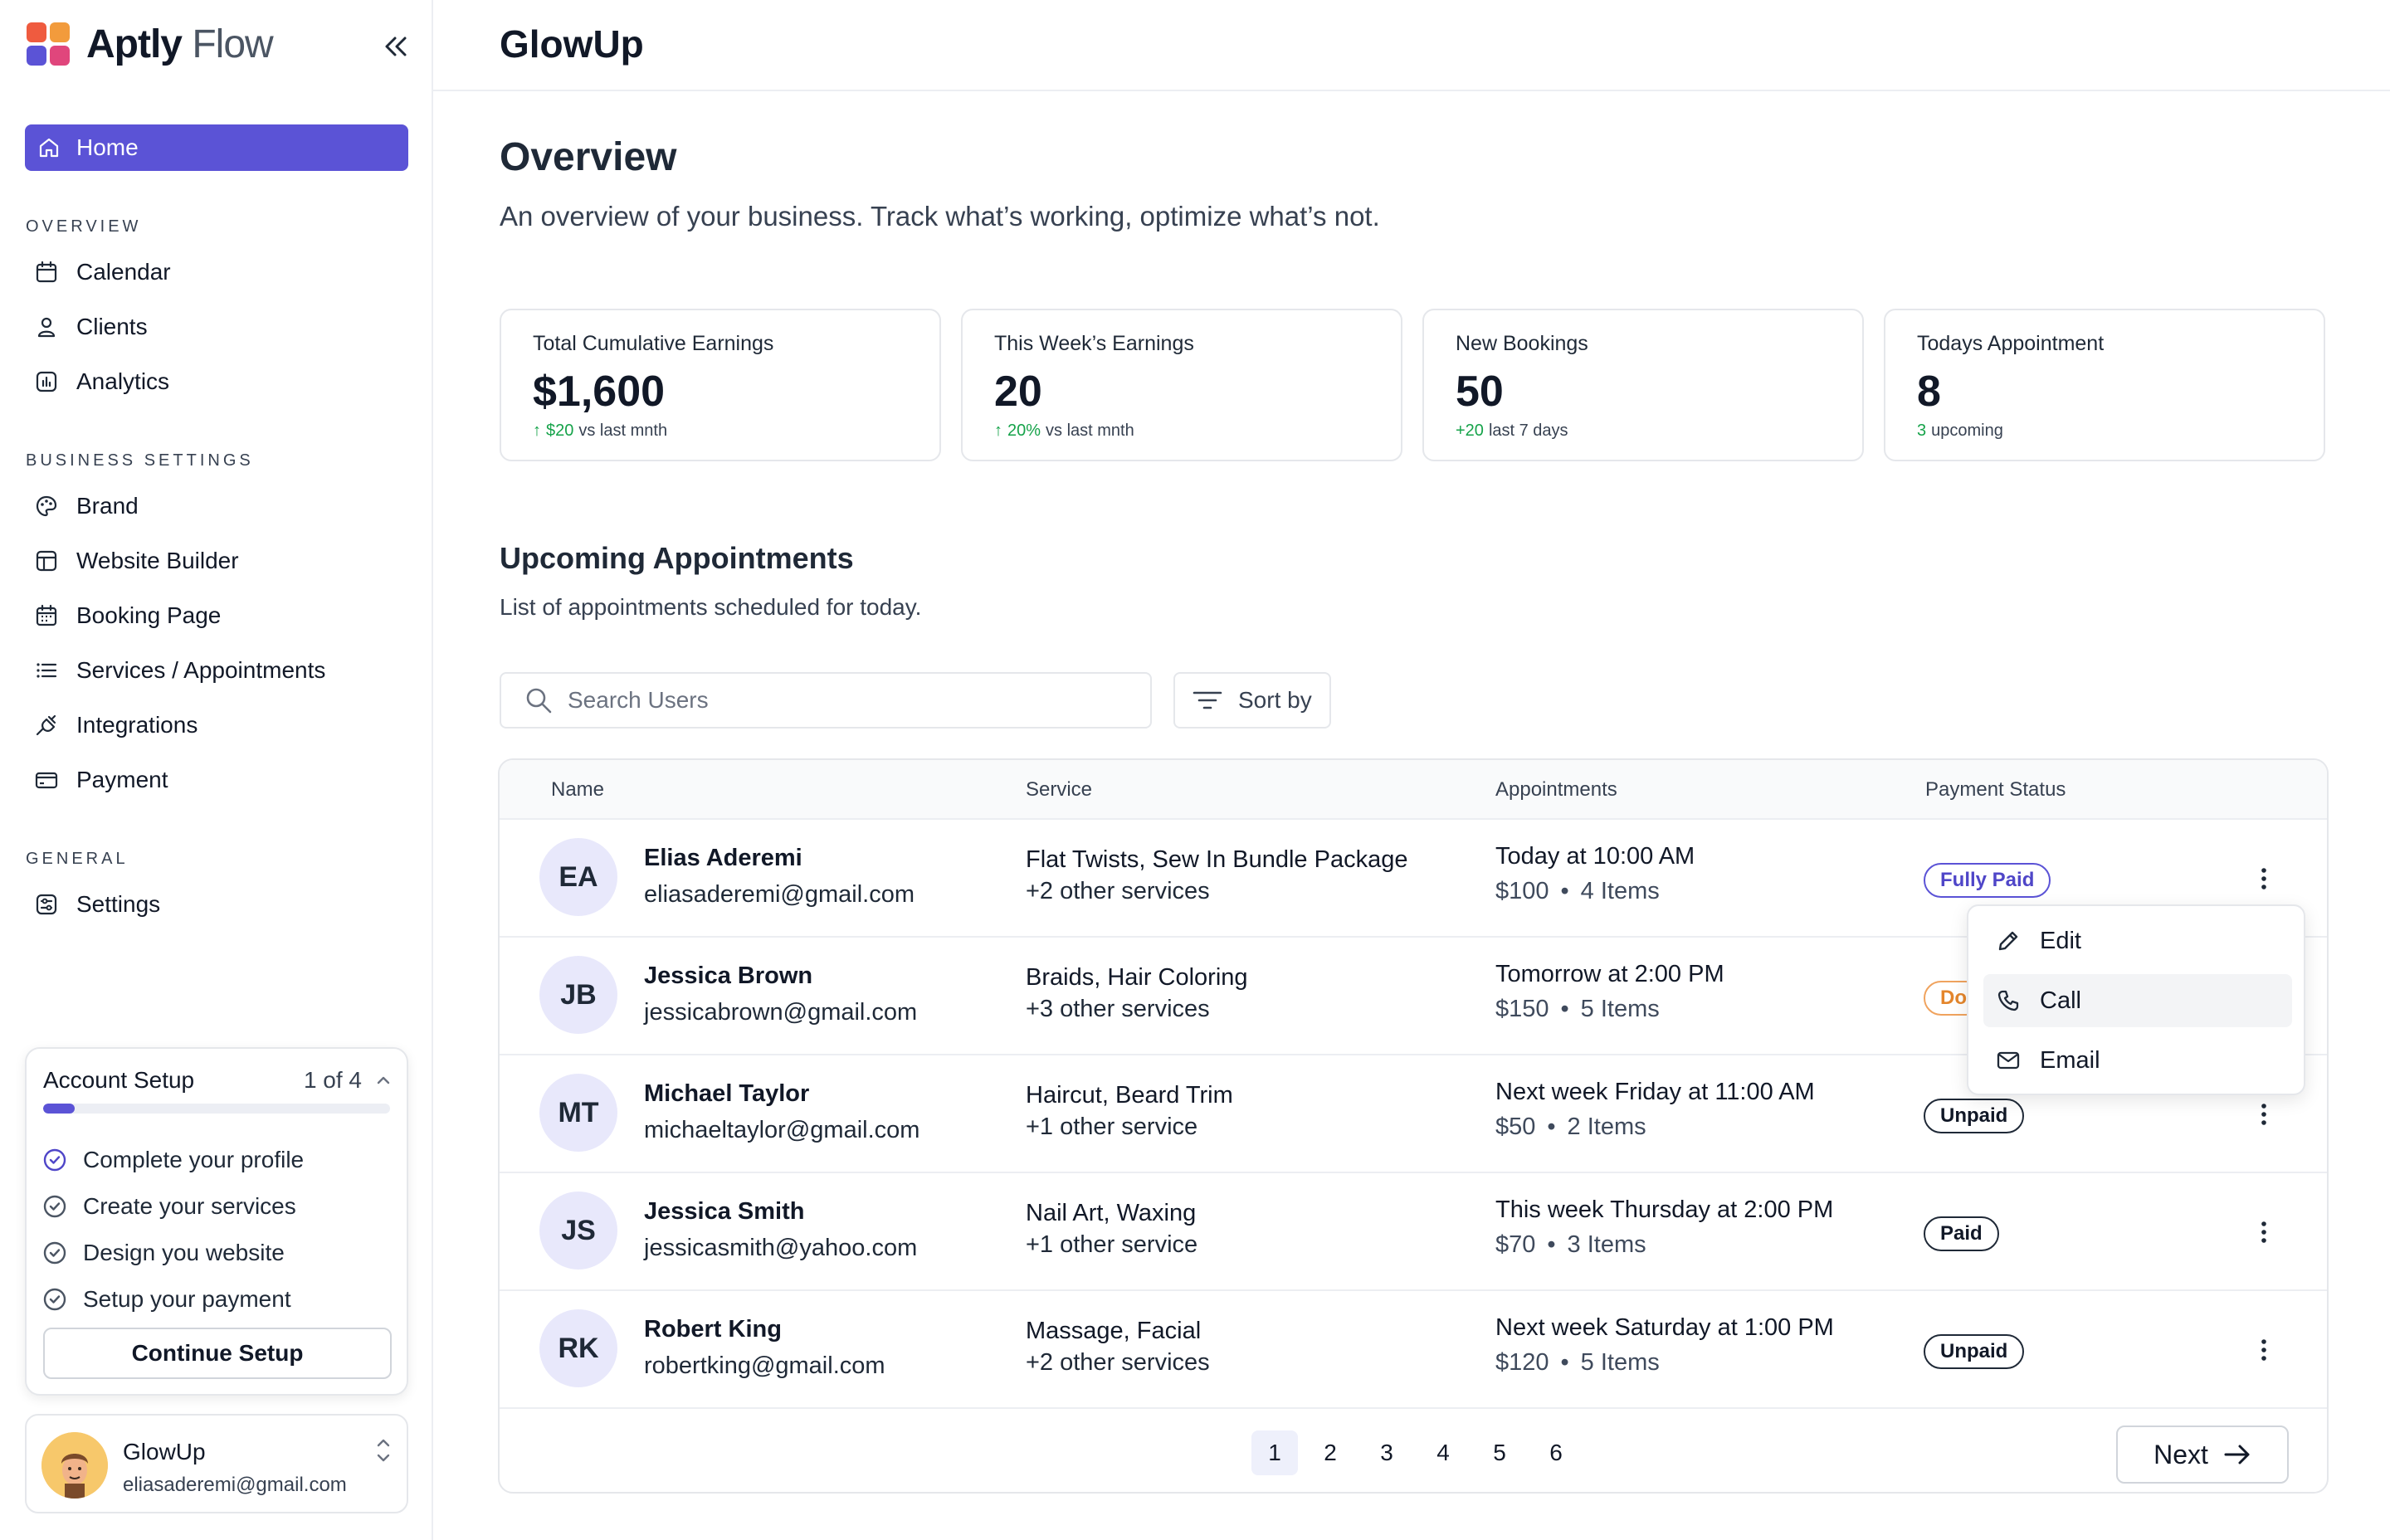 The image size is (2390, 1540). What do you see at coordinates (46, 670) in the screenshot?
I see `list-icon` at bounding box center [46, 670].